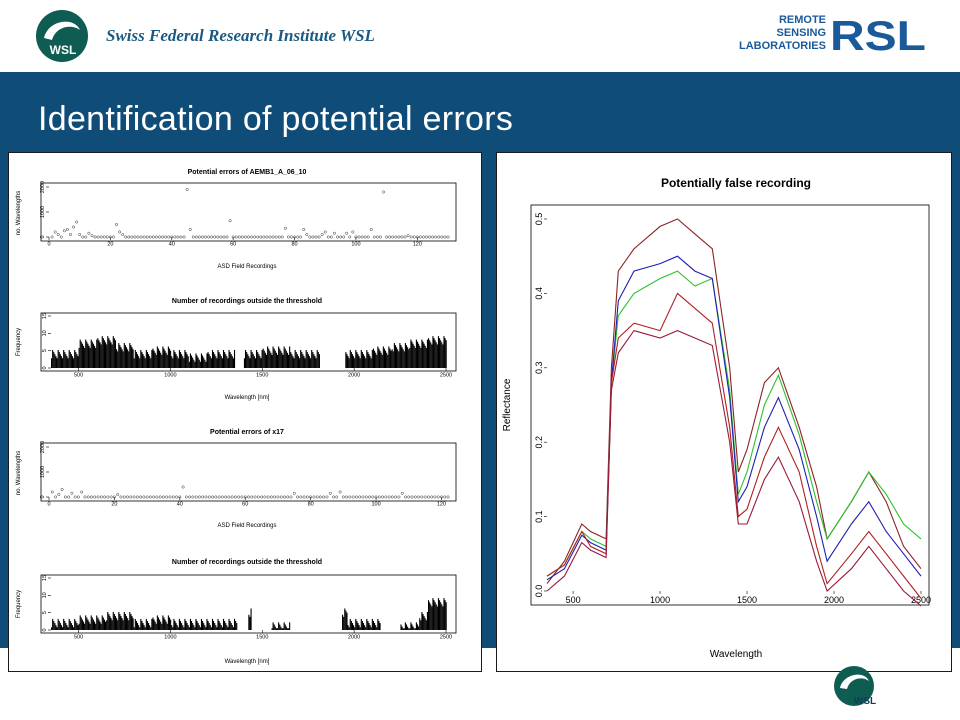 This screenshot has width=960, height=720. What do you see at coordinates (539, 516) in the screenshot?
I see `plot-5-ytick-label: 0.1` at bounding box center [539, 516].